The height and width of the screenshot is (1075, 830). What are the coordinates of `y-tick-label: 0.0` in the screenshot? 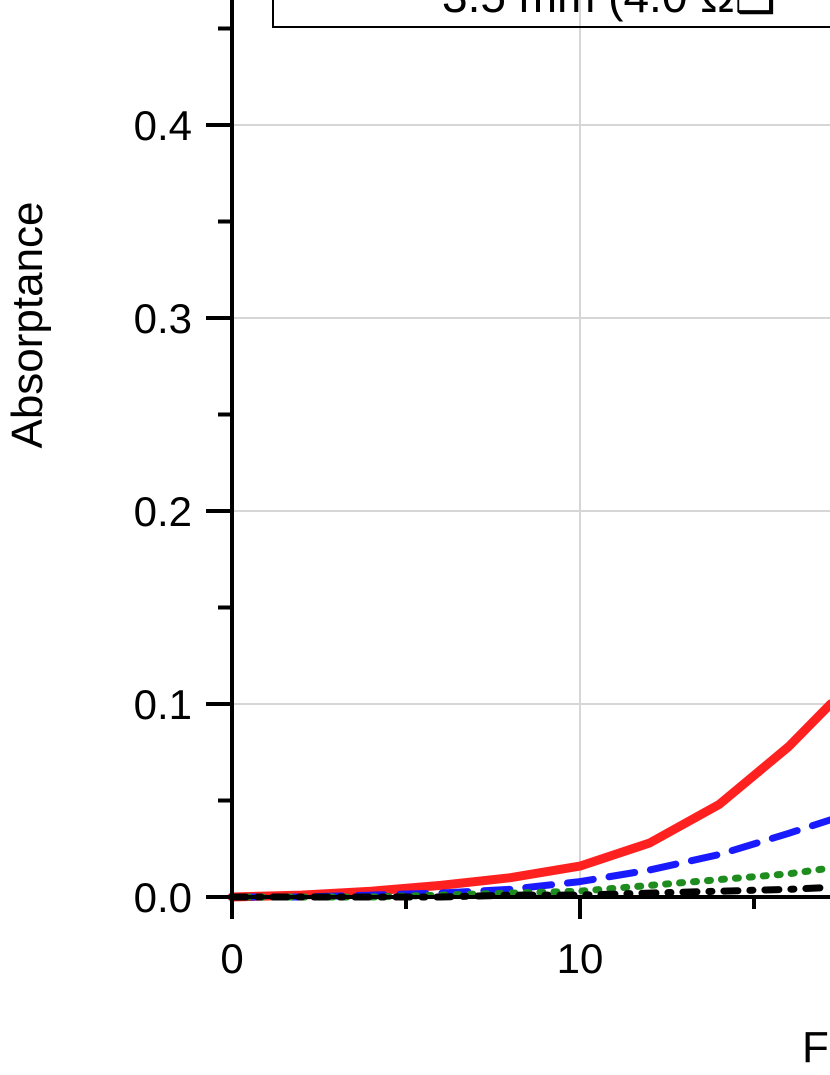 It's located at (163, 897).